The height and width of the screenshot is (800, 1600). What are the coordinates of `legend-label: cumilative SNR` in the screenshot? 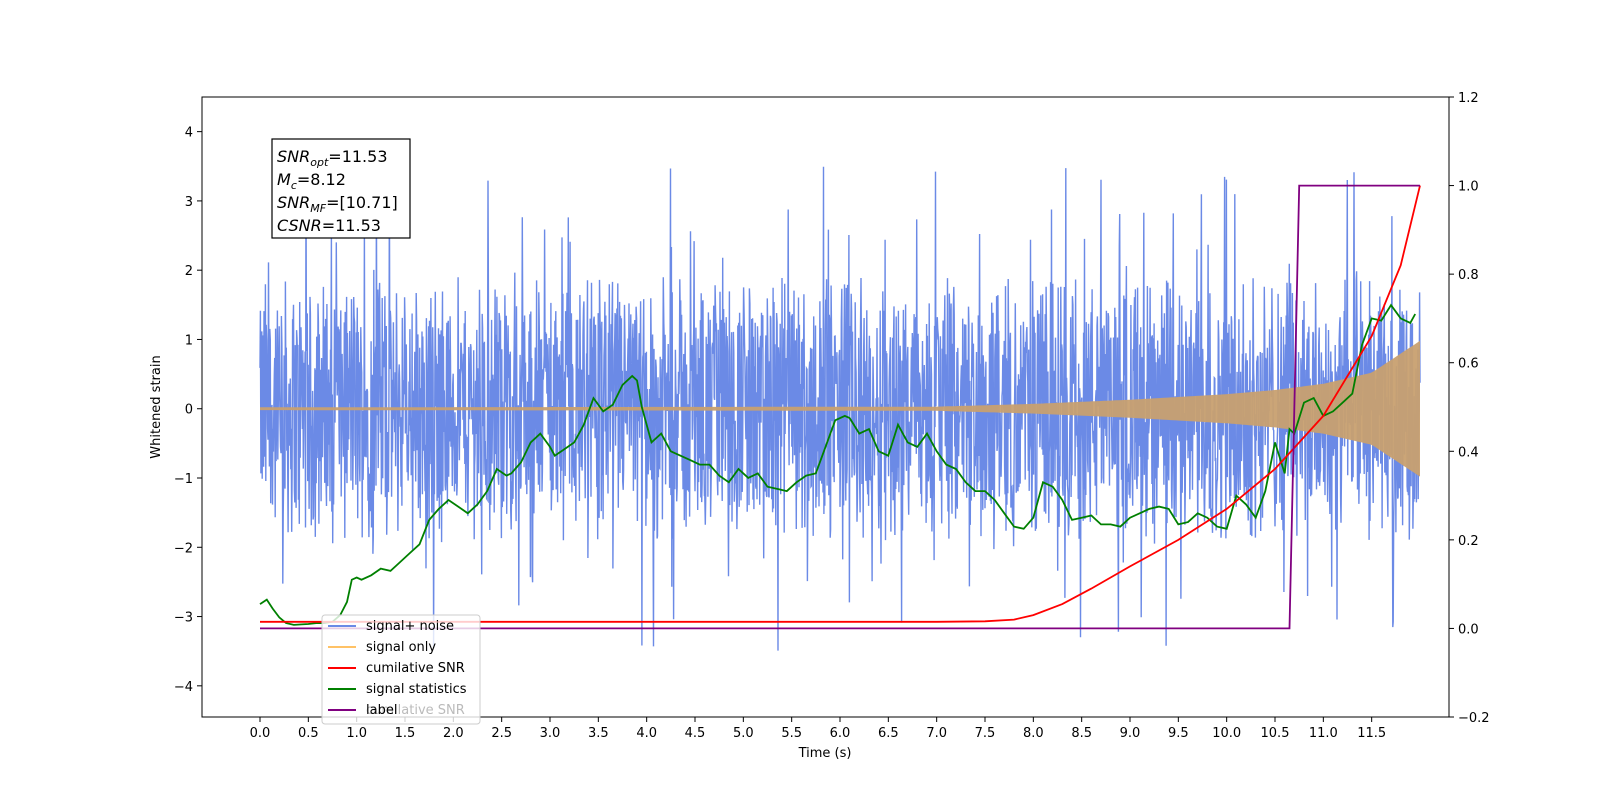 It's located at (415, 668).